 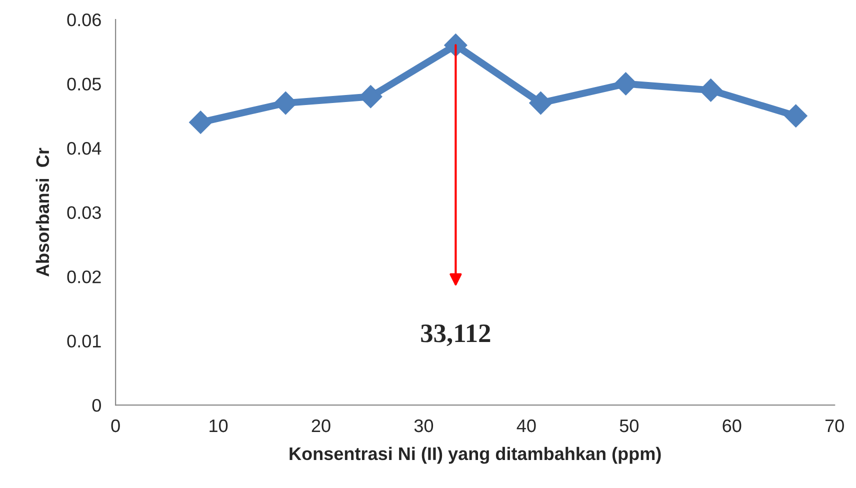 I want to click on y-tick-label: 0.06, so click(x=84, y=19).